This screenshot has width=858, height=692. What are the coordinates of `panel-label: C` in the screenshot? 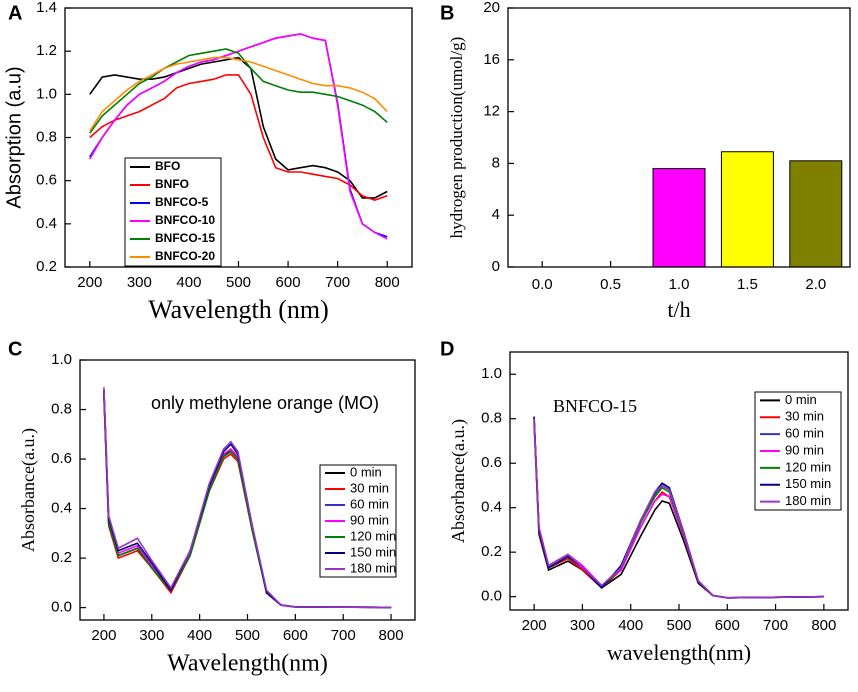 It's located at (15, 349).